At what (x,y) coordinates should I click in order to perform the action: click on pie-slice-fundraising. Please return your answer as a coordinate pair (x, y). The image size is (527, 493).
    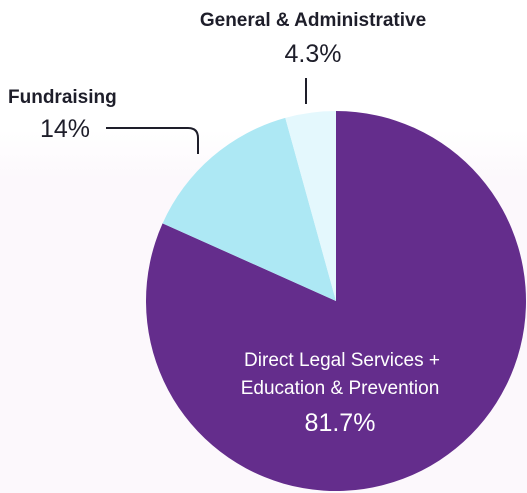
    Looking at the image, I should click on (249, 209).